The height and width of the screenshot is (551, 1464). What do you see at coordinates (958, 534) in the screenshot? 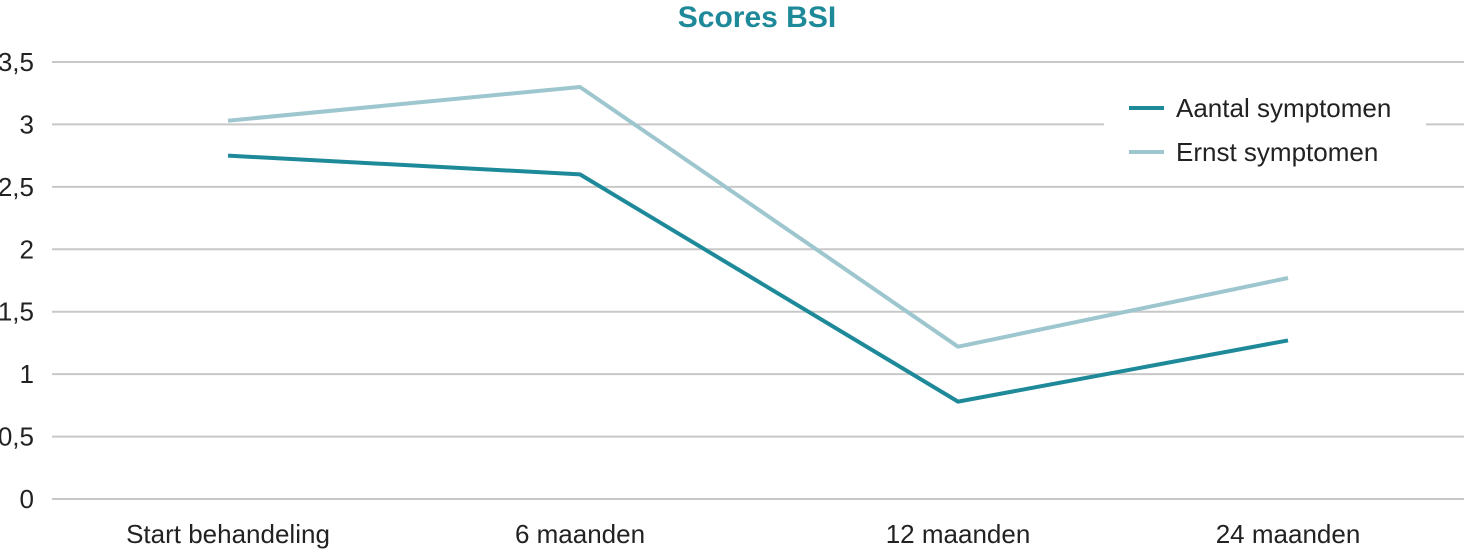
I see `x-tick-label: 12 maanden` at bounding box center [958, 534].